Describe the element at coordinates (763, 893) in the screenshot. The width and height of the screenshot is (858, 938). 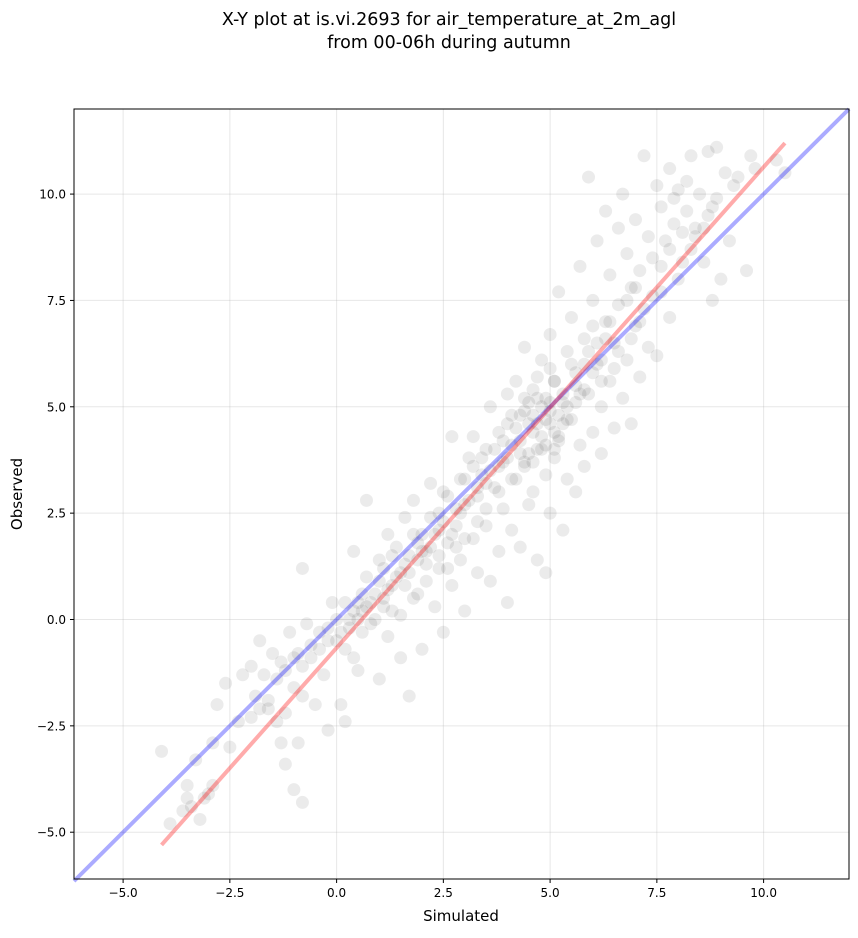
I see `x-tick-label: 10.0` at that location.